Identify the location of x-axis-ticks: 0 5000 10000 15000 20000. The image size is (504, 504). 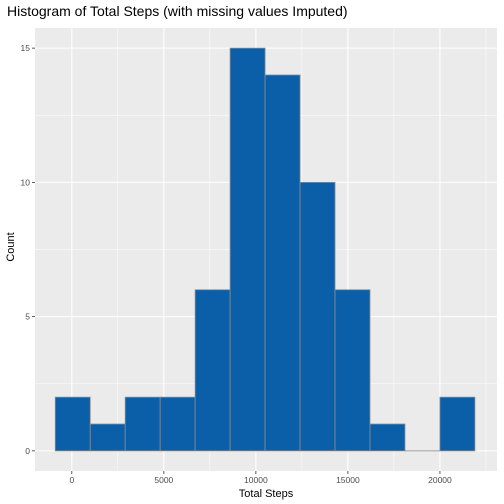
(260, 478).